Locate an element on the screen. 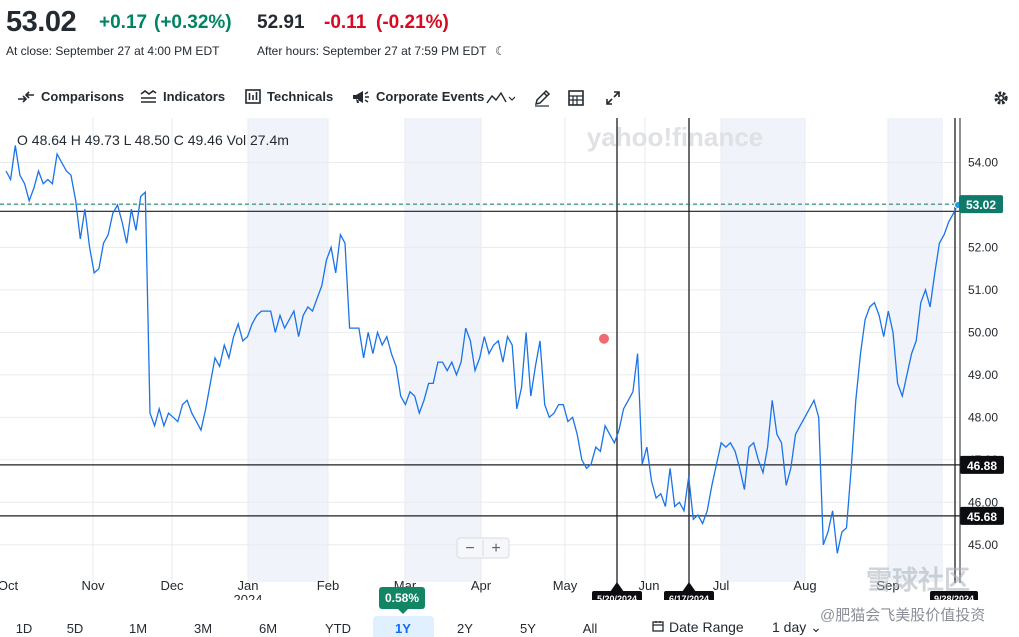 This screenshot has width=1019, height=637. x-axis-label: Nov is located at coordinates (93, 585).